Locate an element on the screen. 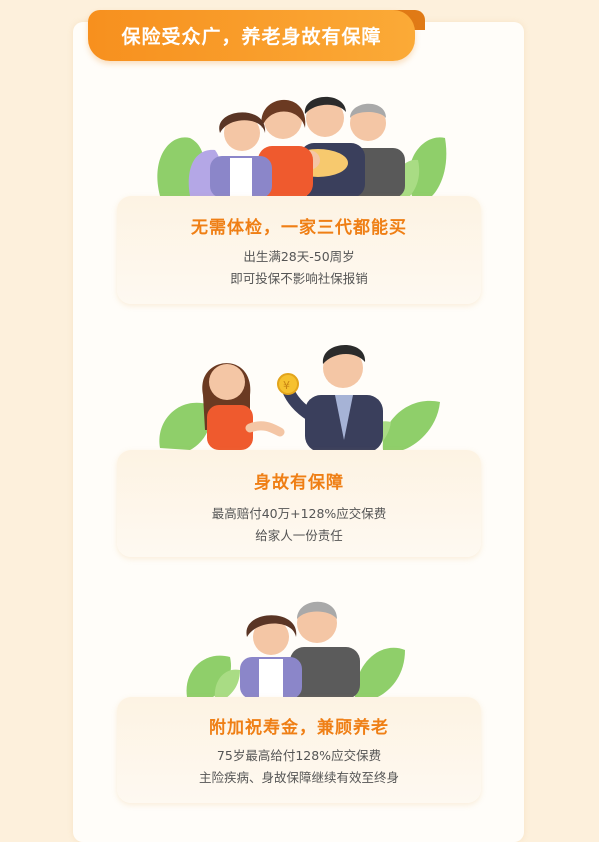 The width and height of the screenshot is (599, 842). family-group-illustration is located at coordinates (302, 147).